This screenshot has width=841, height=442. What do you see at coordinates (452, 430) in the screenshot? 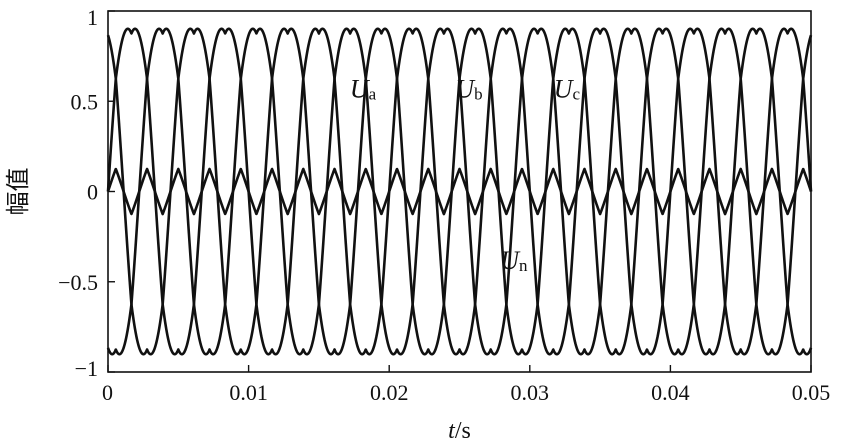
I see `x-axis-label-var: t` at bounding box center [452, 430].